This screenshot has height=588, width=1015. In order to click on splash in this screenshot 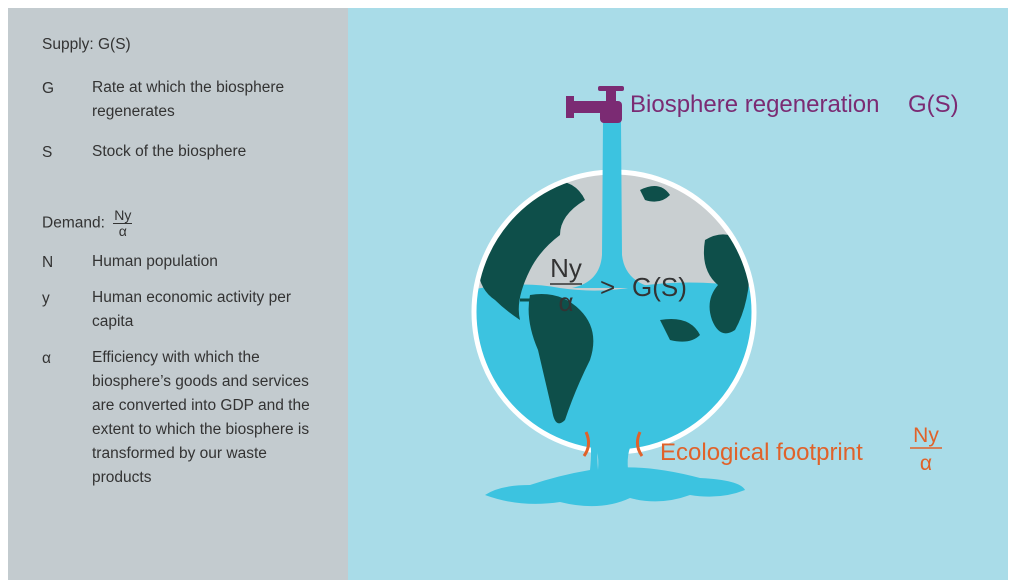, I will do `click(615, 473)`.